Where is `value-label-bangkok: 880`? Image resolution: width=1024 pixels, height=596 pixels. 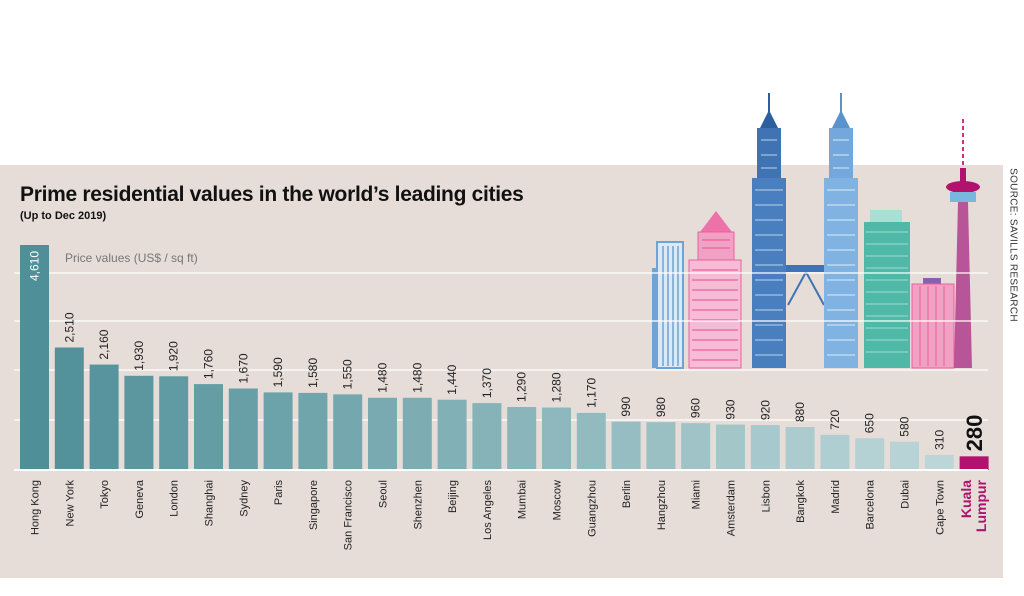
value-label-bangkok: 880 is located at coordinates (800, 412).